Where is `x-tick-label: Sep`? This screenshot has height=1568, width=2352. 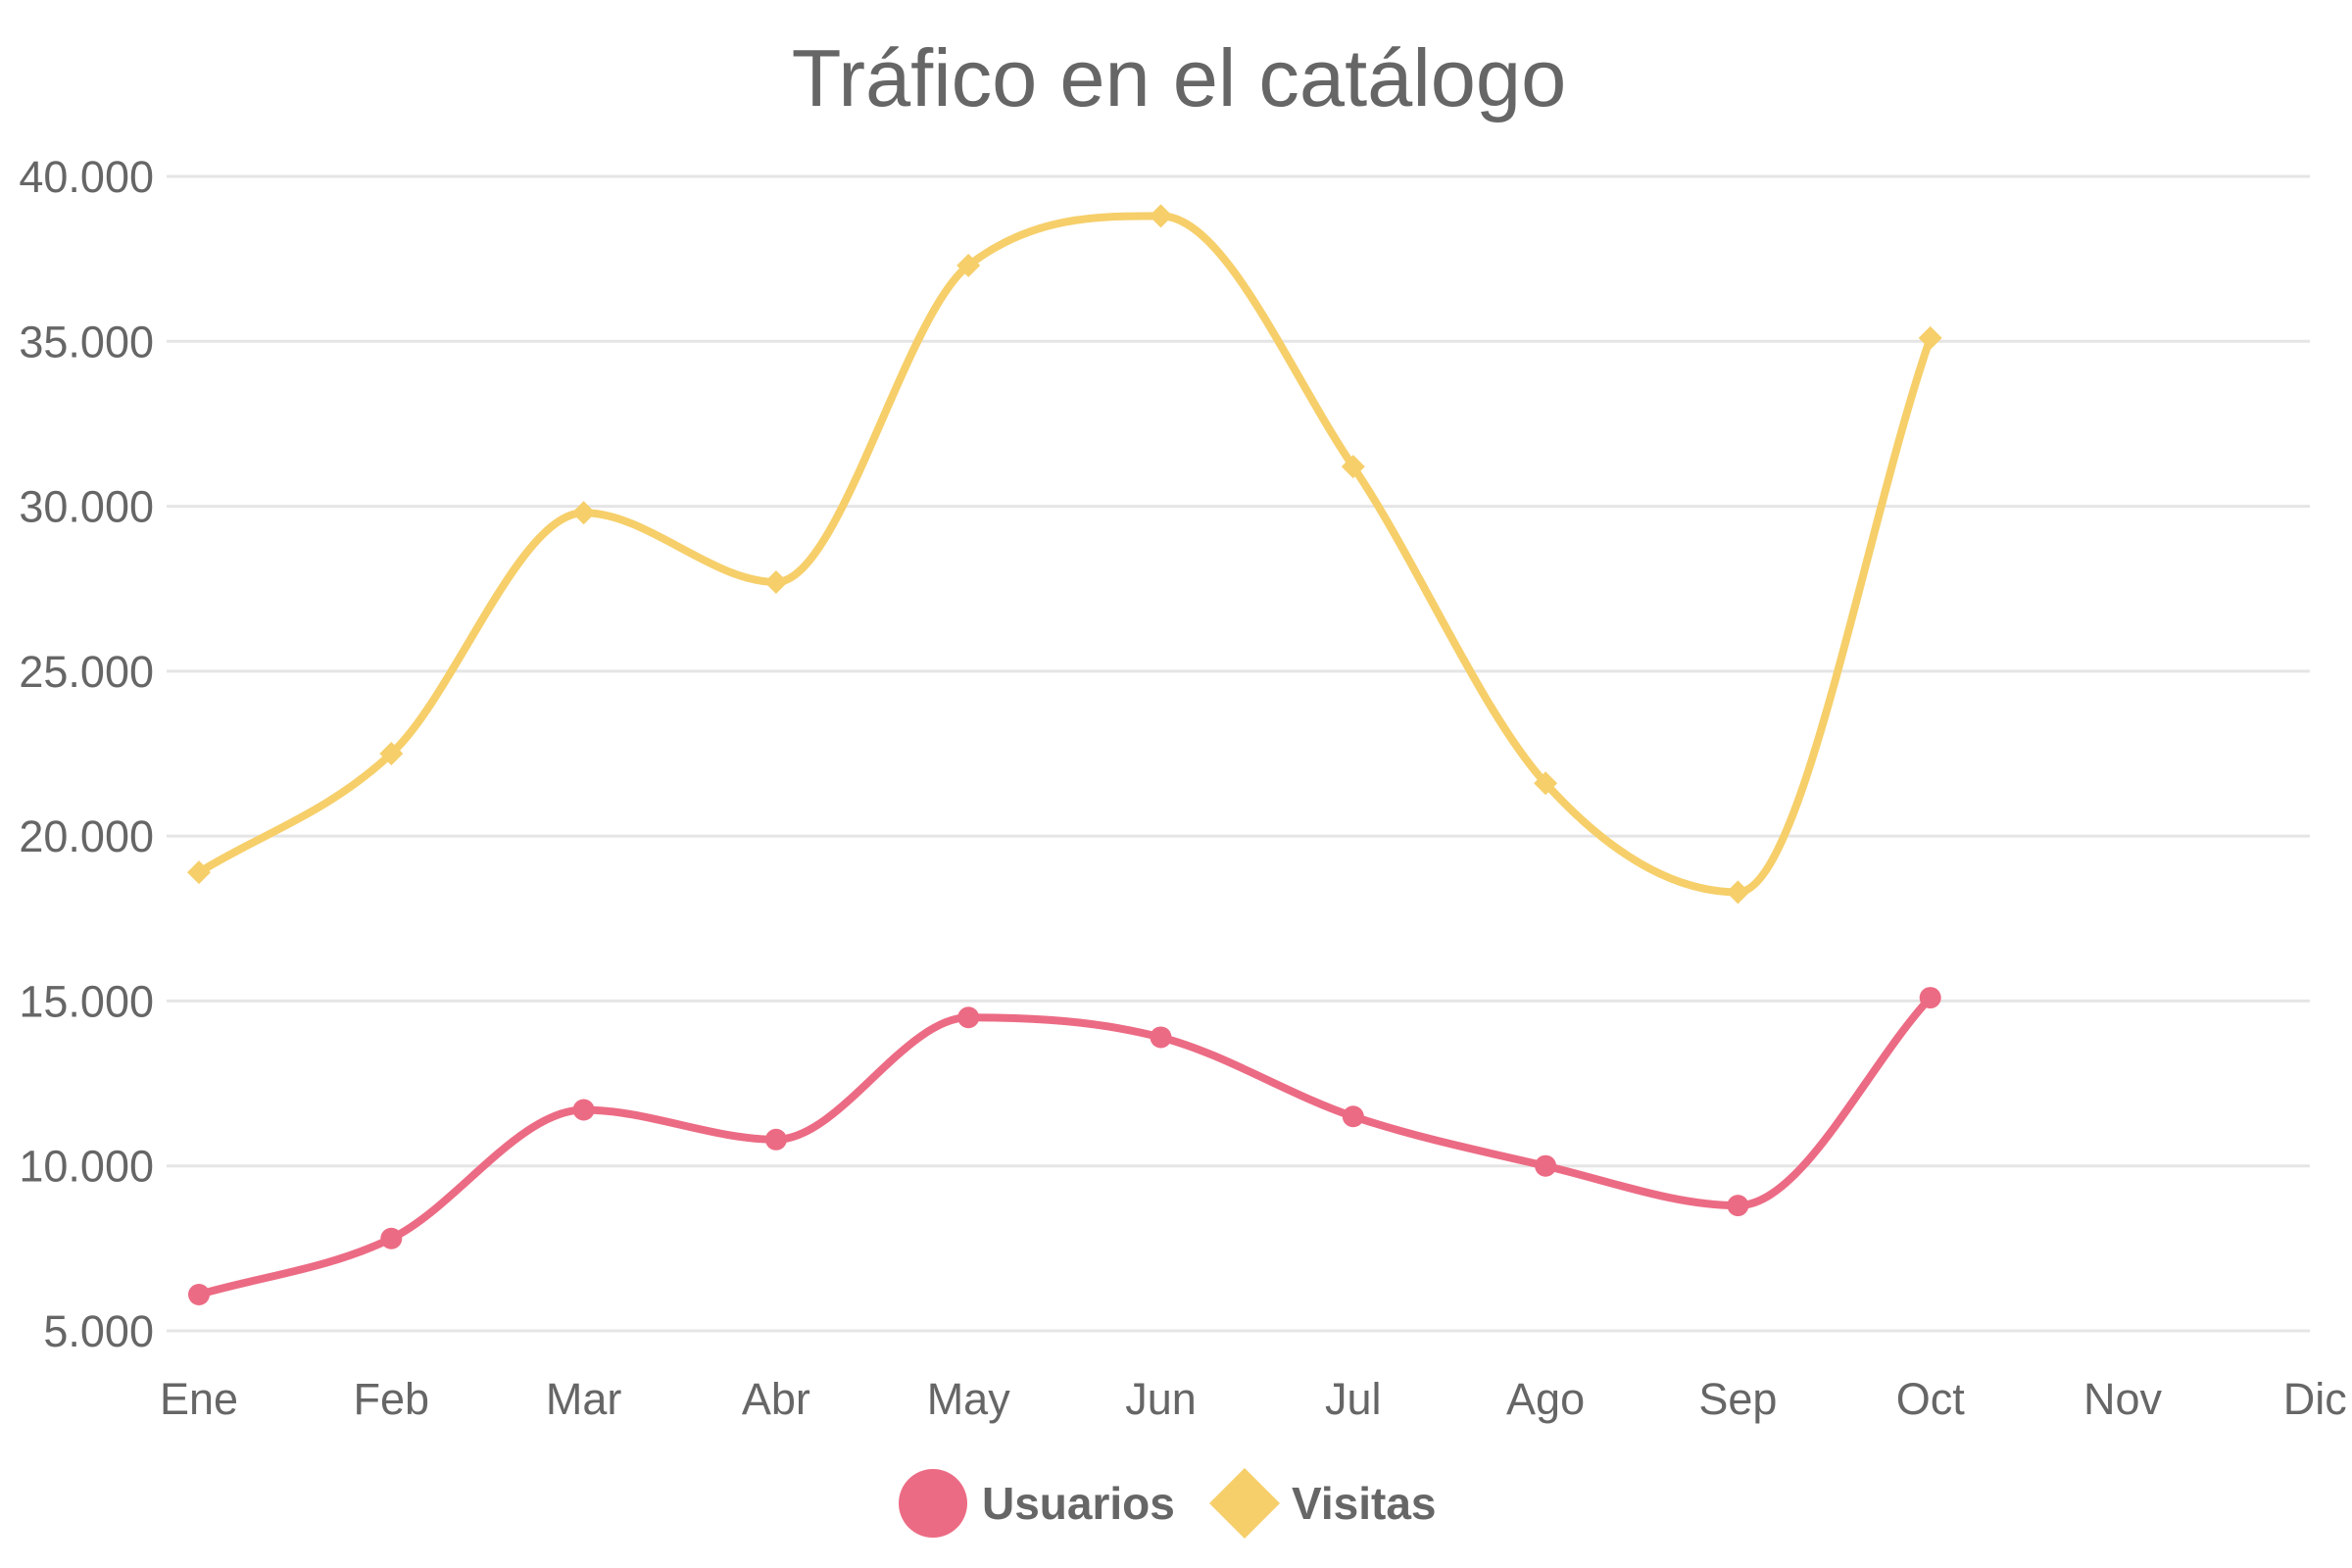
x-tick-label: Sep is located at coordinates (1737, 1399).